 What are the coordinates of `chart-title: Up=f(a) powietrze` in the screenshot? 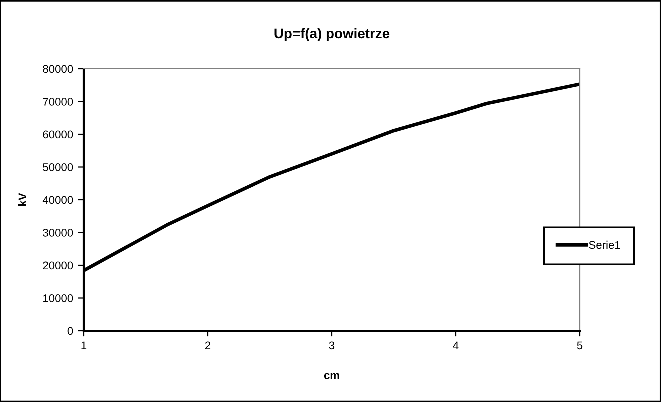 It's located at (332, 35).